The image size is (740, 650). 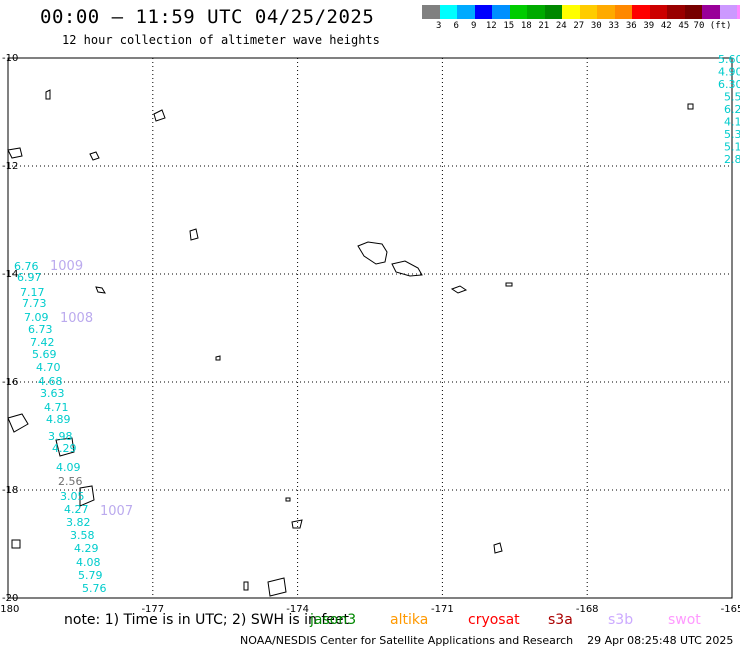 What do you see at coordinates (68, 467) in the screenshot?
I see `track-value: 4.09` at bounding box center [68, 467].